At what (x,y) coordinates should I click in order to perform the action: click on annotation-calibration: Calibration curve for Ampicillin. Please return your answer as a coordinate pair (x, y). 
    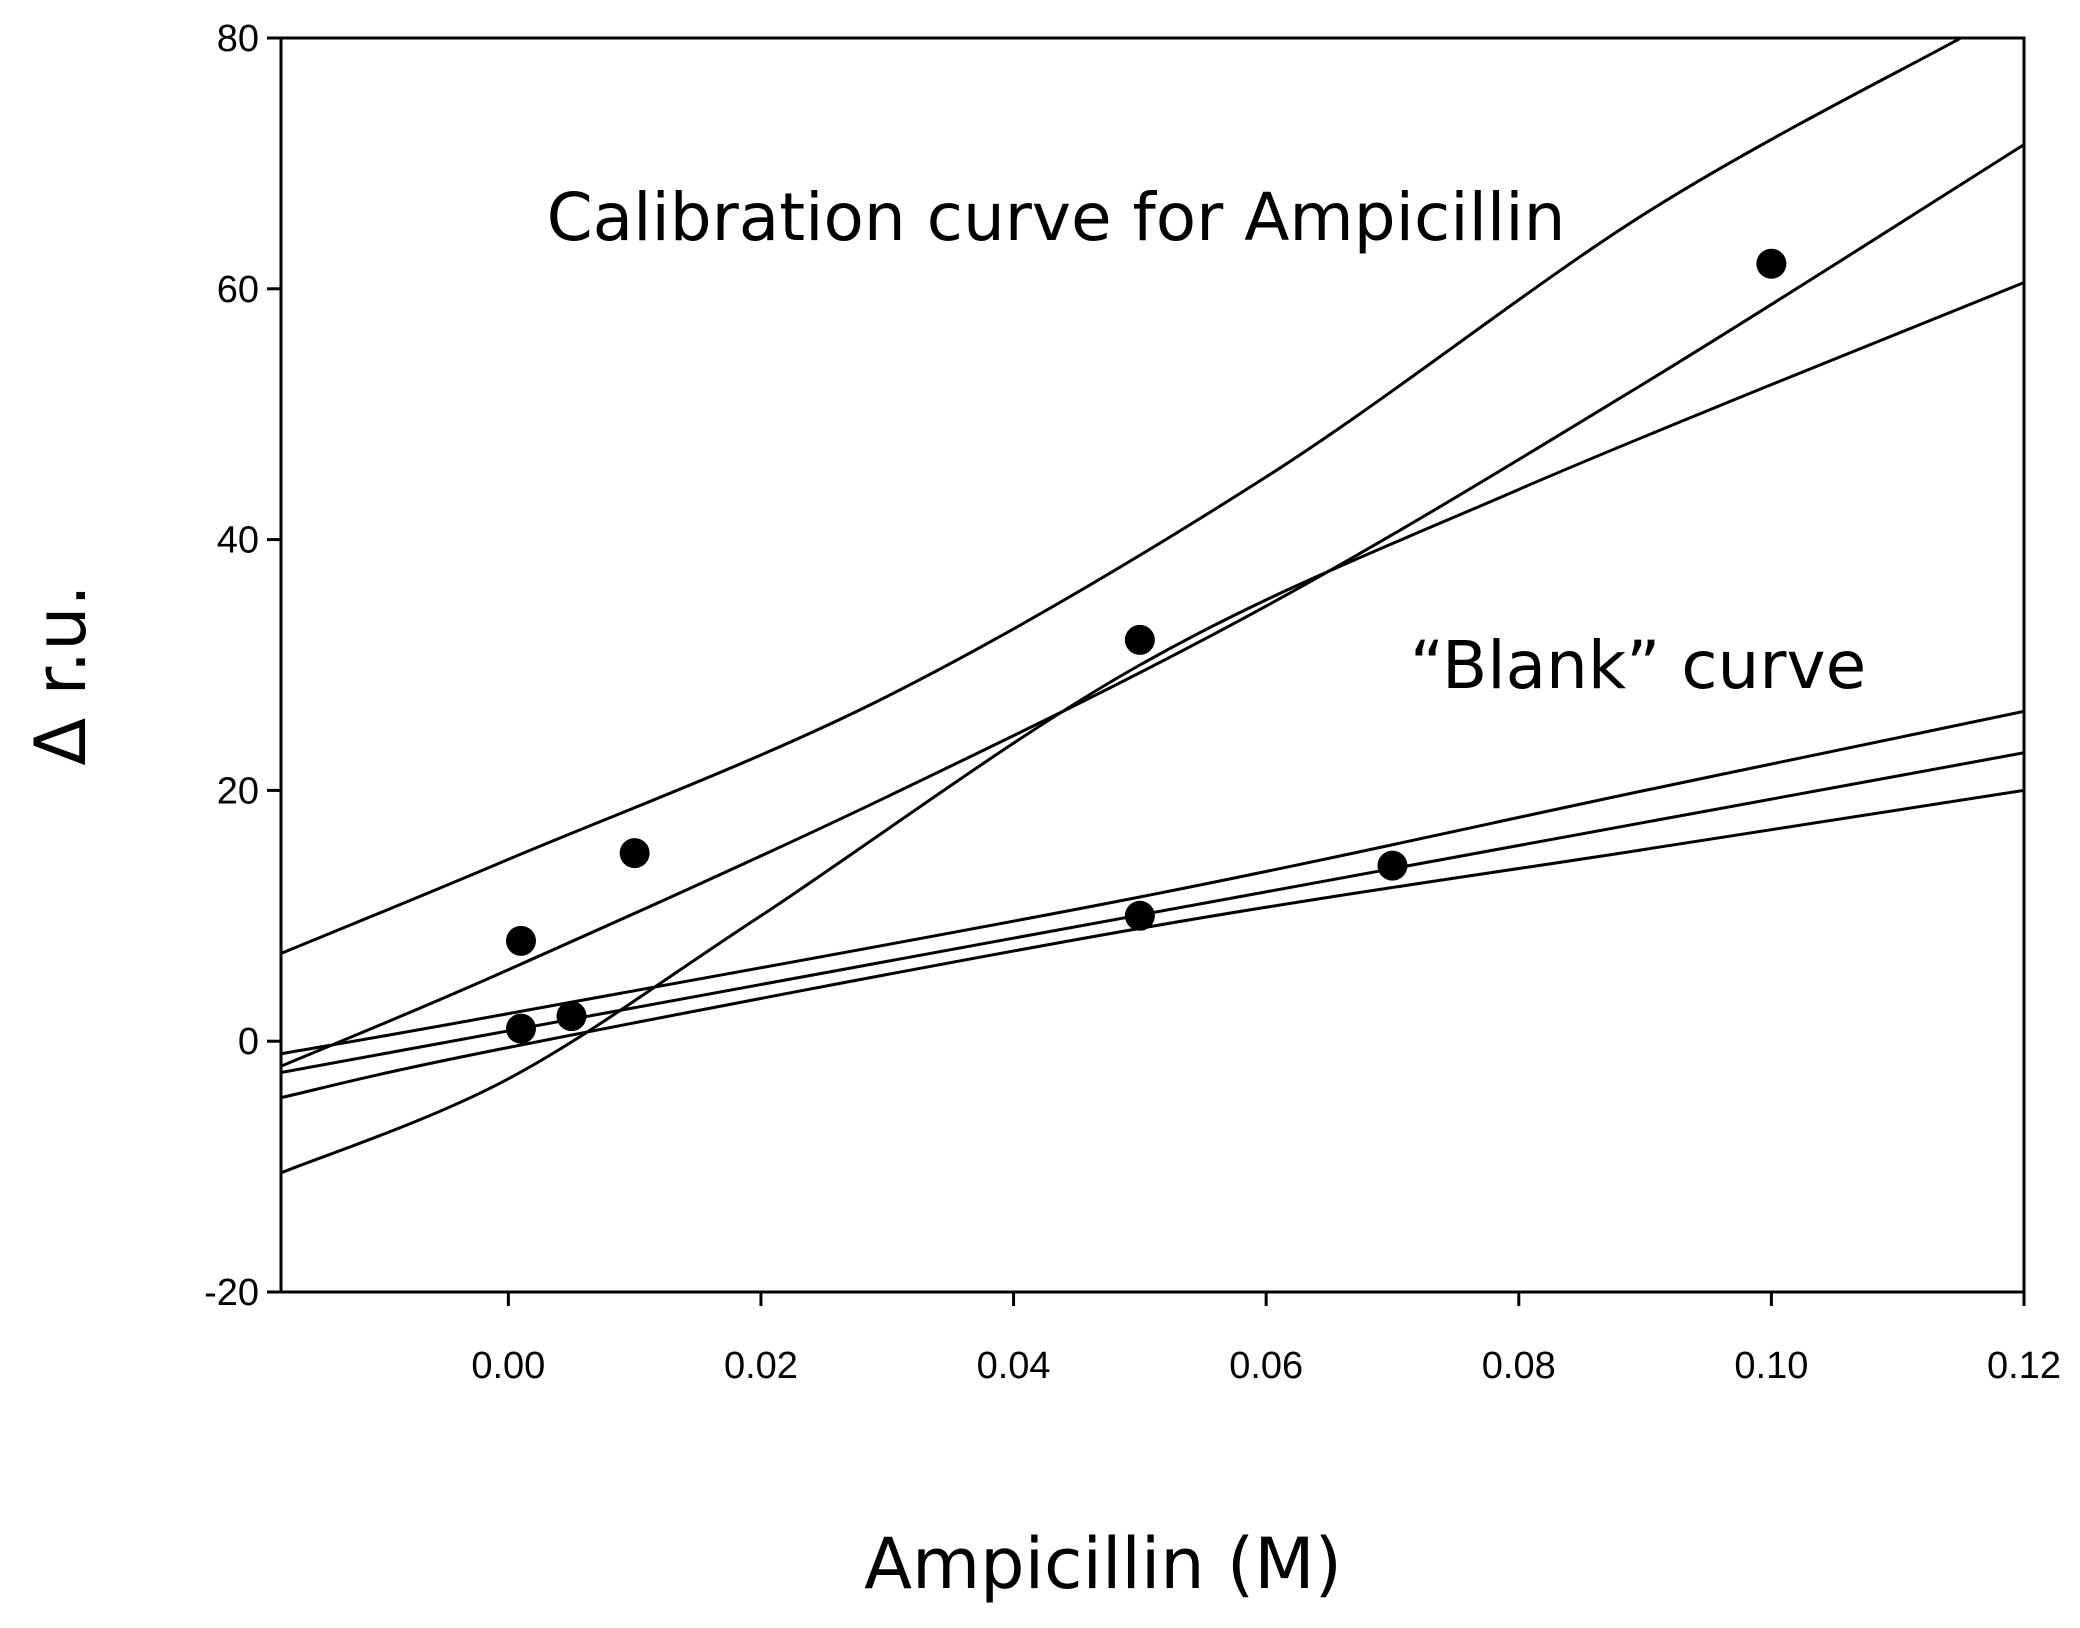
    Looking at the image, I should click on (1056, 217).